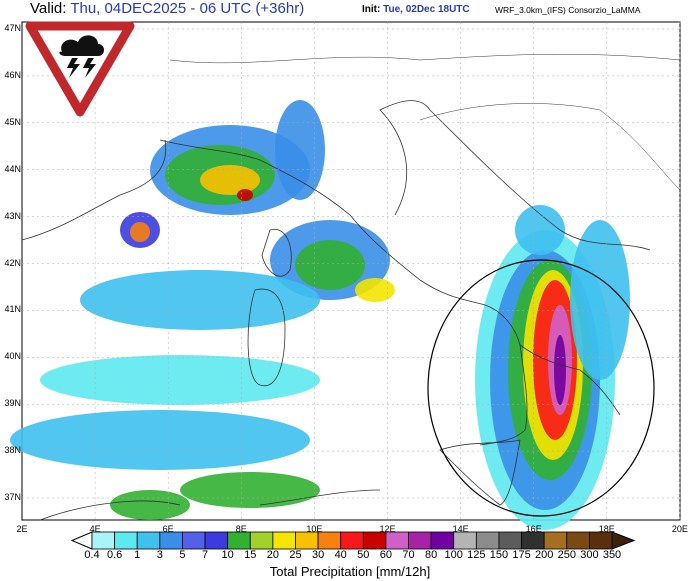  Describe the element at coordinates (241, 529) in the screenshot. I see `lon-label: 8E` at that location.